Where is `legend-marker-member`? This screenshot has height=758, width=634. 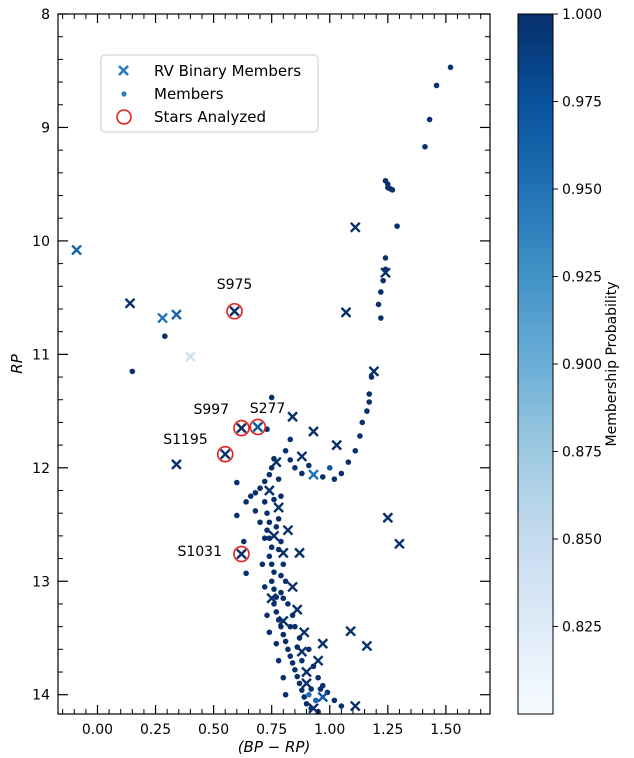
legend-marker-member is located at coordinates (124, 94).